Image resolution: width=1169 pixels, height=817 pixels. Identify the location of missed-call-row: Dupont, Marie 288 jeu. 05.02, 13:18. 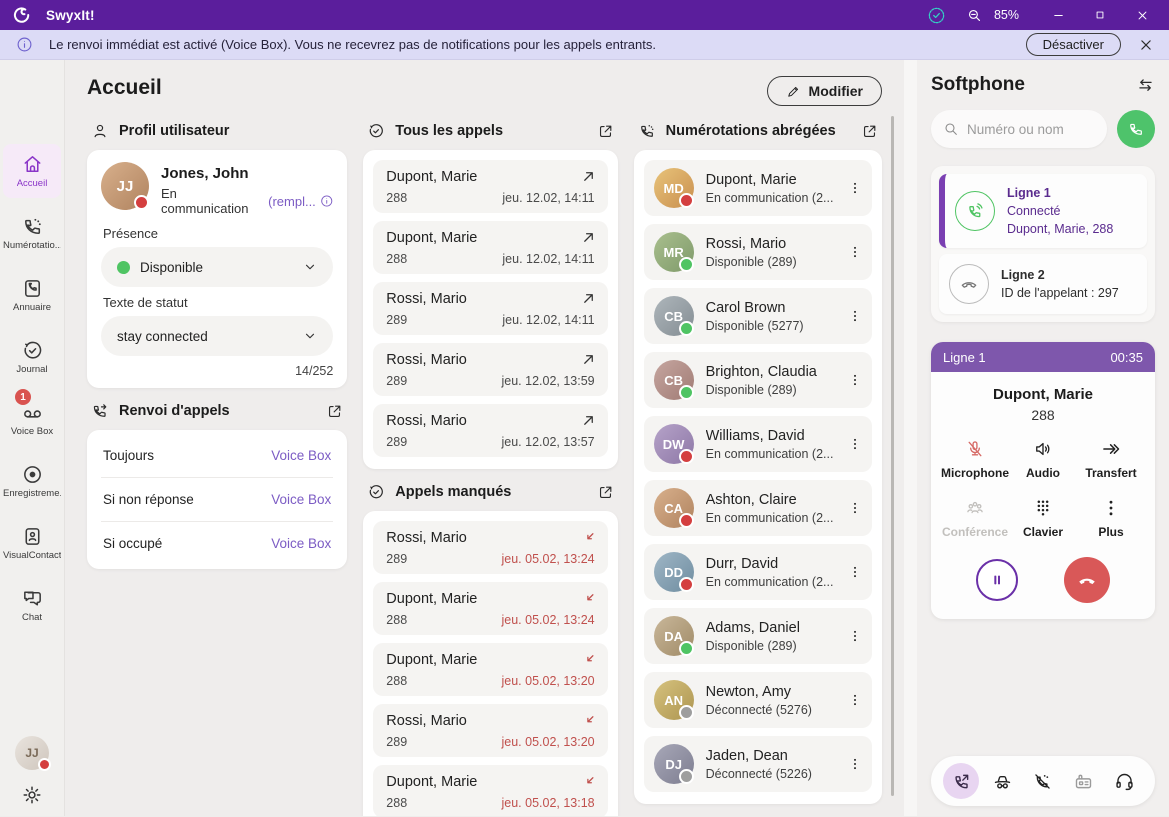
(490, 790).